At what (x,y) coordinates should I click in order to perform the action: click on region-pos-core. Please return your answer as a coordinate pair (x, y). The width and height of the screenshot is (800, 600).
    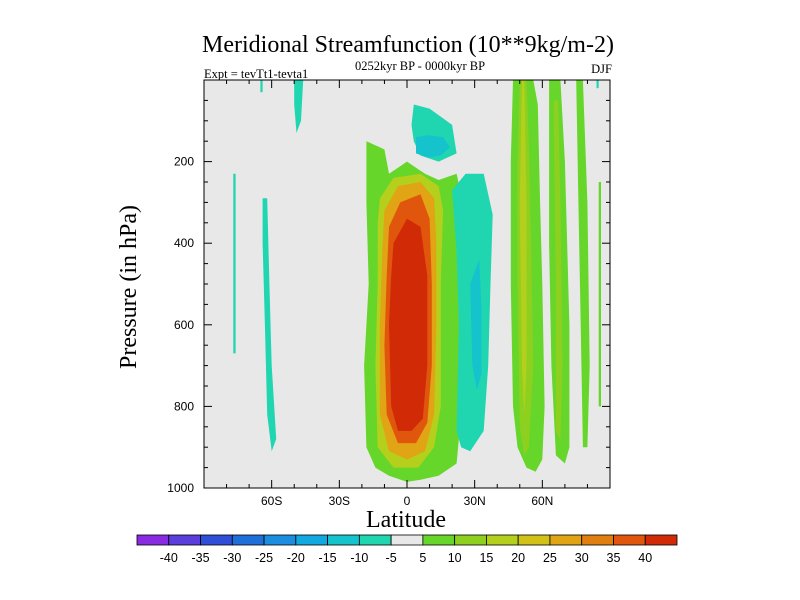
    Looking at the image, I should click on (408, 324).